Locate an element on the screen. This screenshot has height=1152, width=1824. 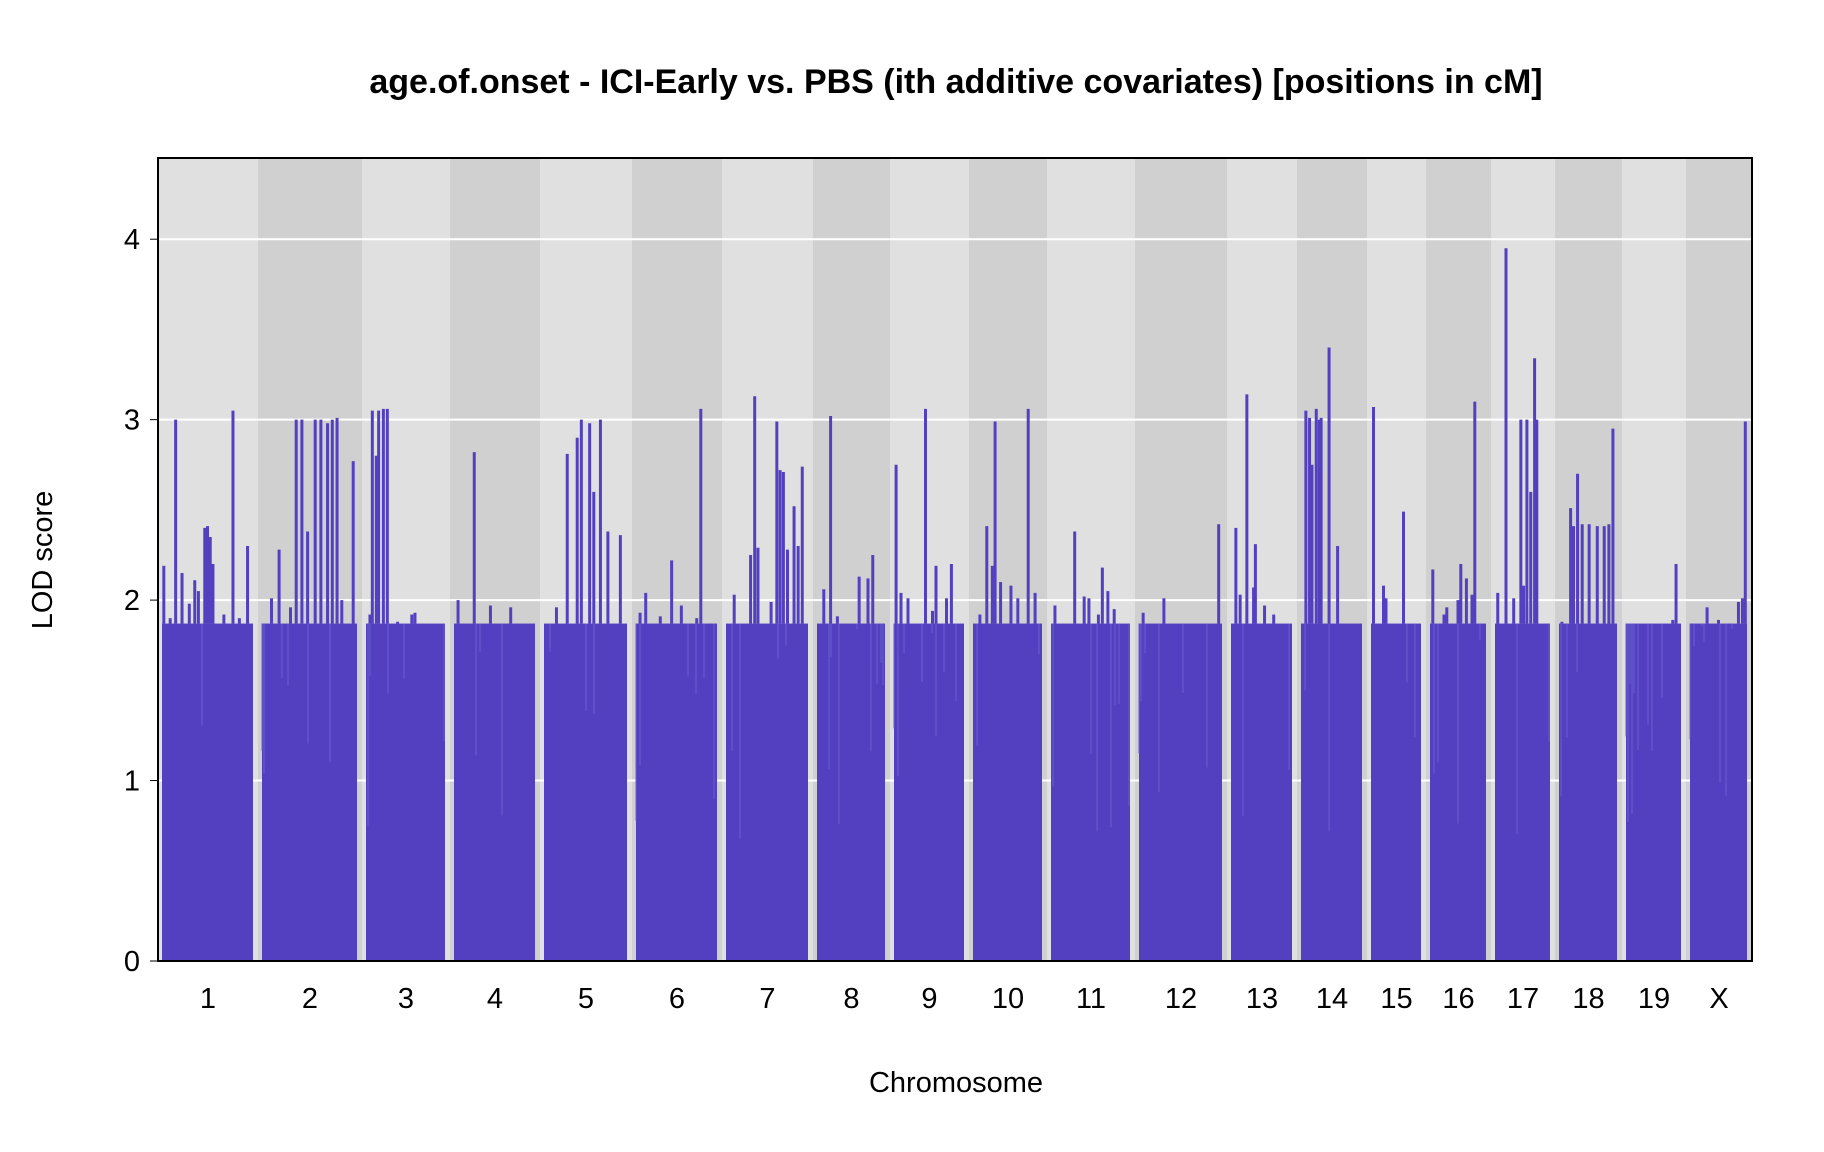
x-tick-label: 16 is located at coordinates (1458, 999).